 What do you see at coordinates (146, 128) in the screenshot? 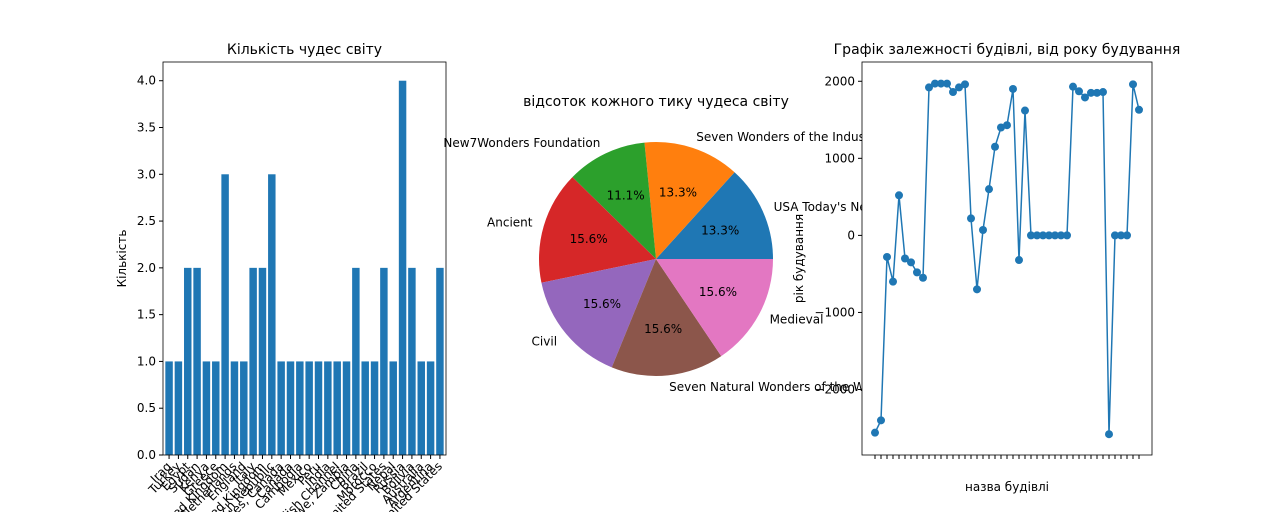
I see `y-tick-label: 3.5` at bounding box center [146, 128].